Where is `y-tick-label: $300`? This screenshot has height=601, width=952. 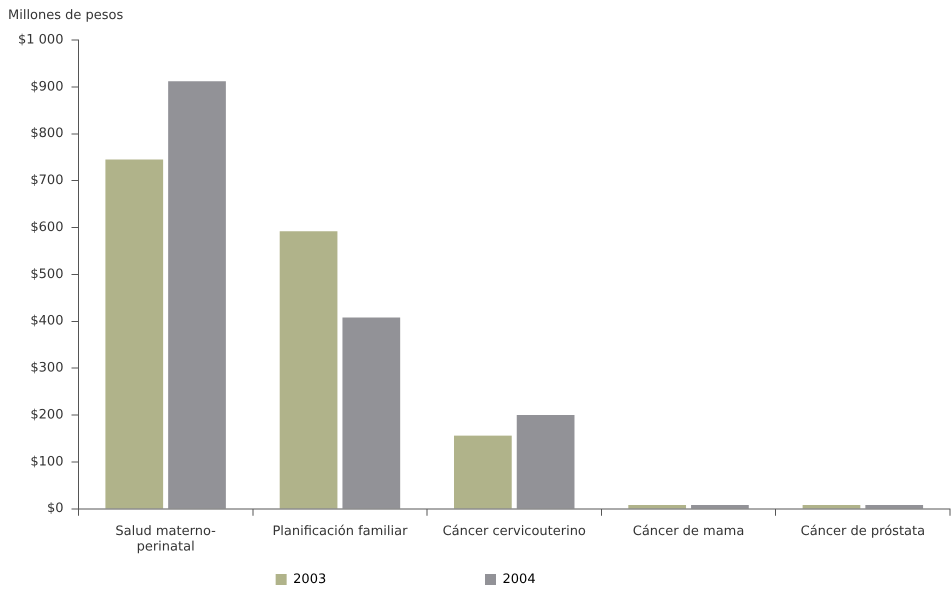 y-tick-label: $300 is located at coordinates (47, 368).